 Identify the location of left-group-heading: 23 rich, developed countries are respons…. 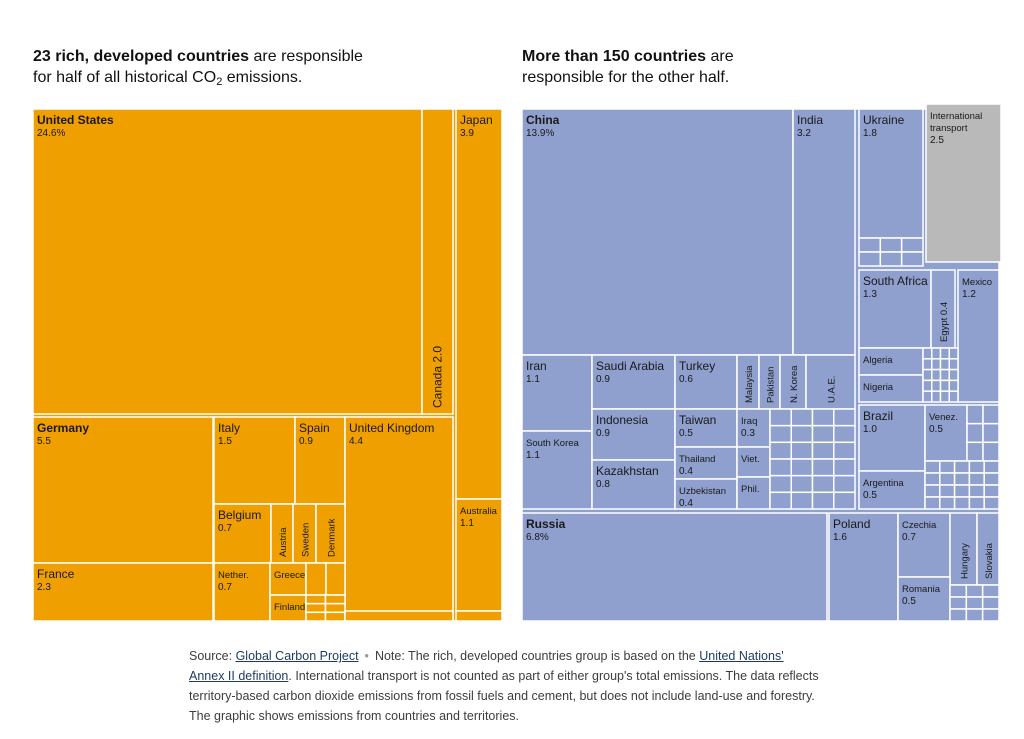
(223, 67).